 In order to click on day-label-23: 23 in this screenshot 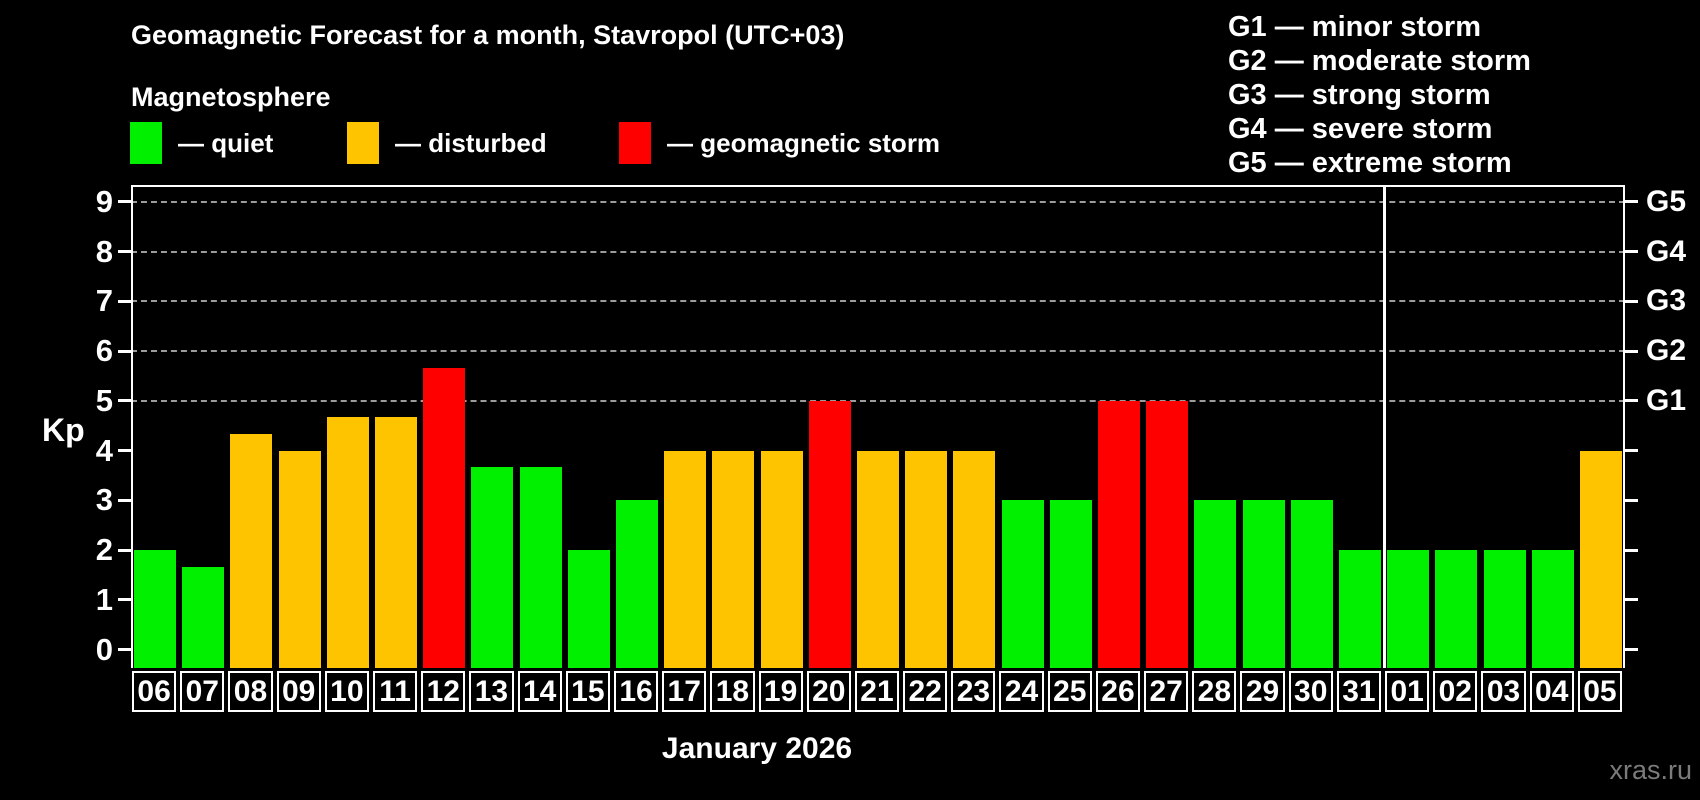, I will do `click(973, 691)`.